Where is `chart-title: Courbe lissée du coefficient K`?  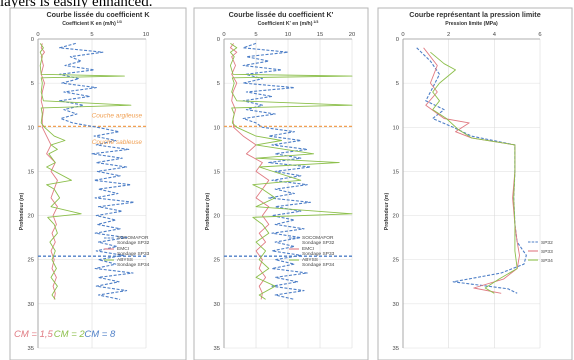 chart-title: Courbe lissée du coefficient K is located at coordinates (98, 14).